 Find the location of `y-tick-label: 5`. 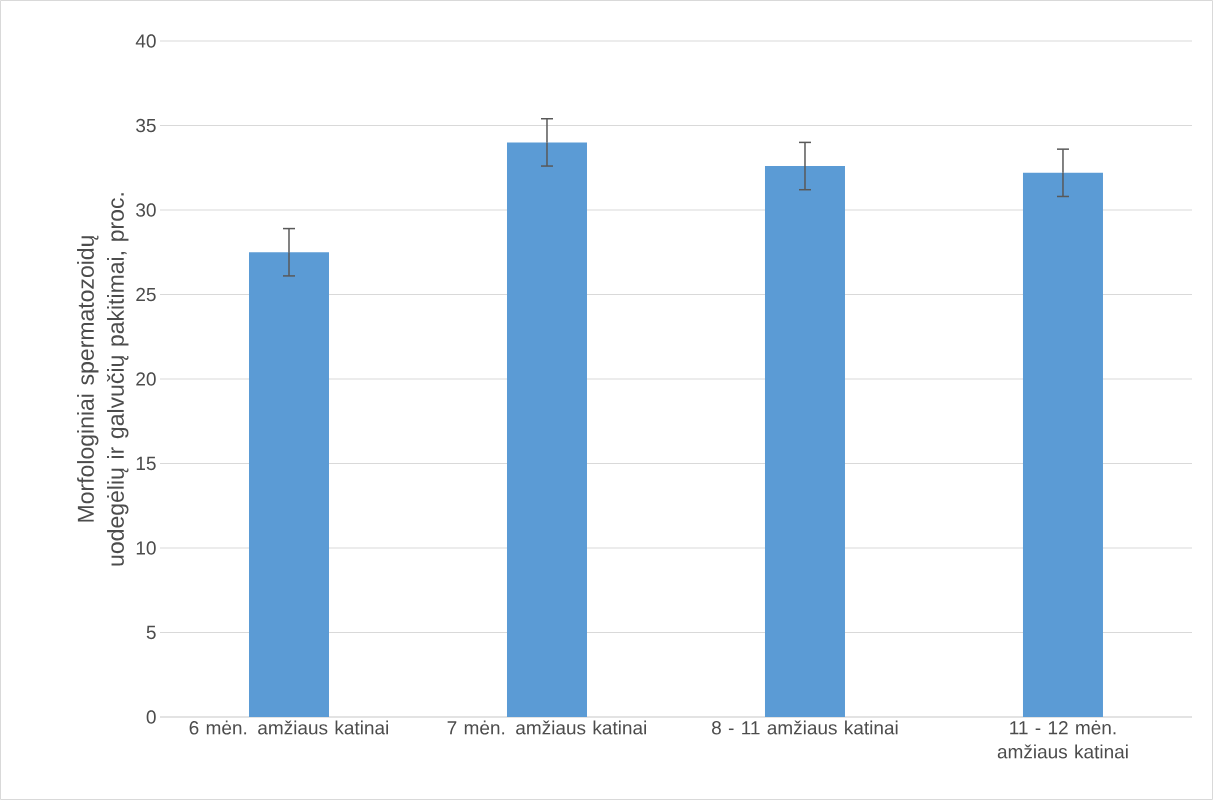

y-tick-label: 5 is located at coordinates (151, 632).